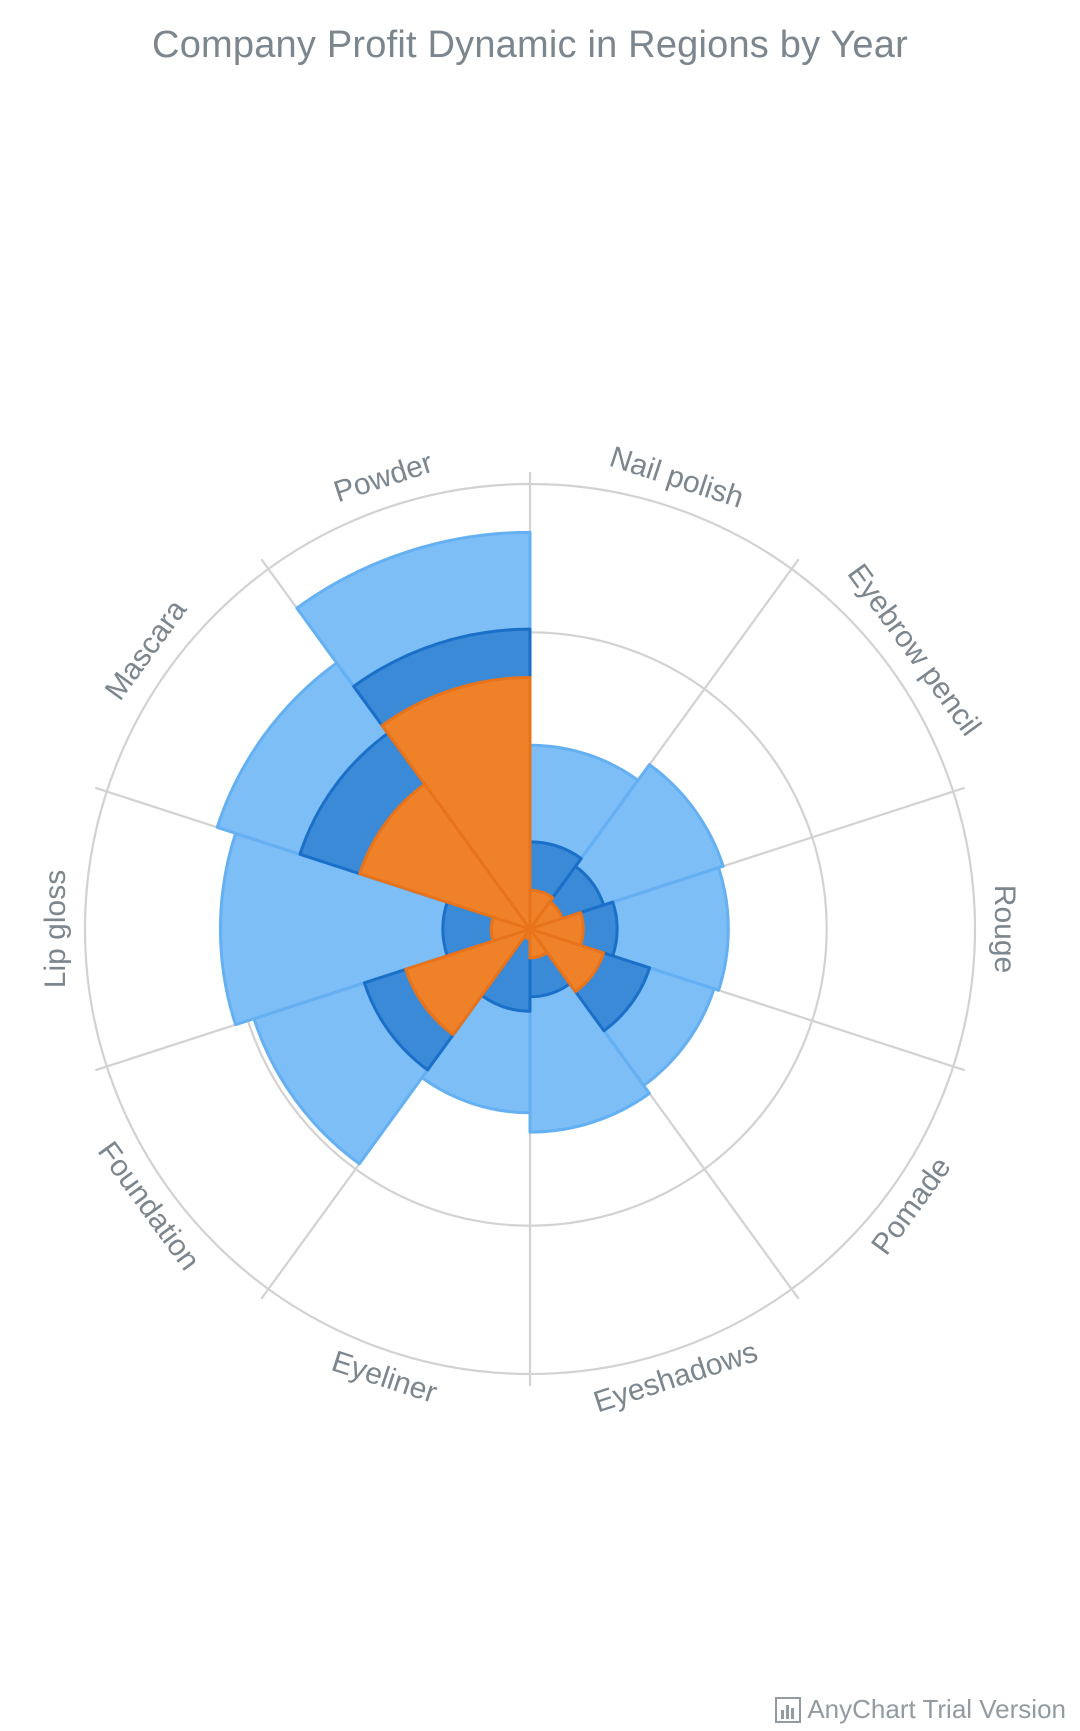 Image resolution: width=1080 pixels, height=1731 pixels. Describe the element at coordinates (788, 1709) in the screenshot. I see `chart-bar-icon` at that location.